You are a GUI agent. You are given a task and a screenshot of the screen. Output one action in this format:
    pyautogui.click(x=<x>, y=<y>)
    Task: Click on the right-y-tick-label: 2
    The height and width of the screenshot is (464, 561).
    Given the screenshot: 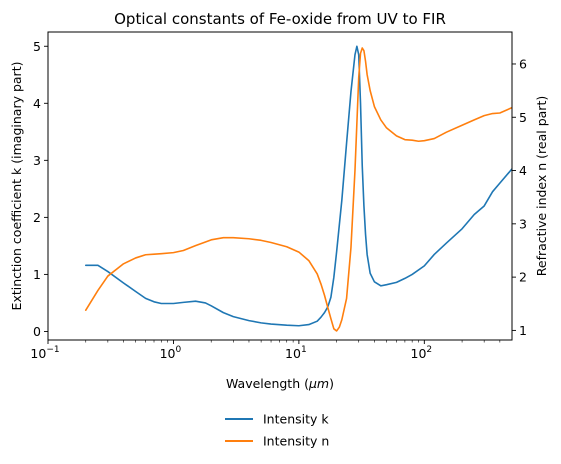 What is the action you would take?
    pyautogui.click(x=523, y=277)
    